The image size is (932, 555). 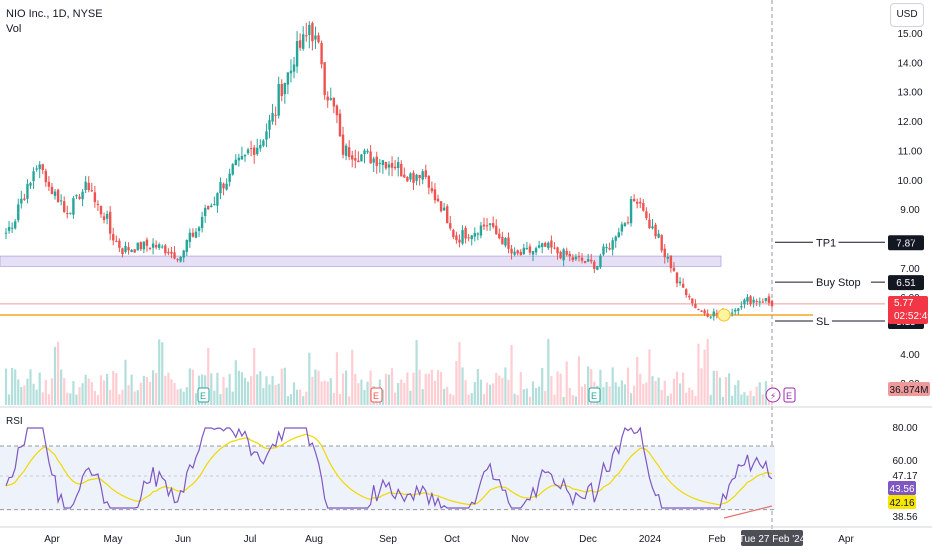 I want to click on rsi-title: RSI, so click(x=14, y=421).